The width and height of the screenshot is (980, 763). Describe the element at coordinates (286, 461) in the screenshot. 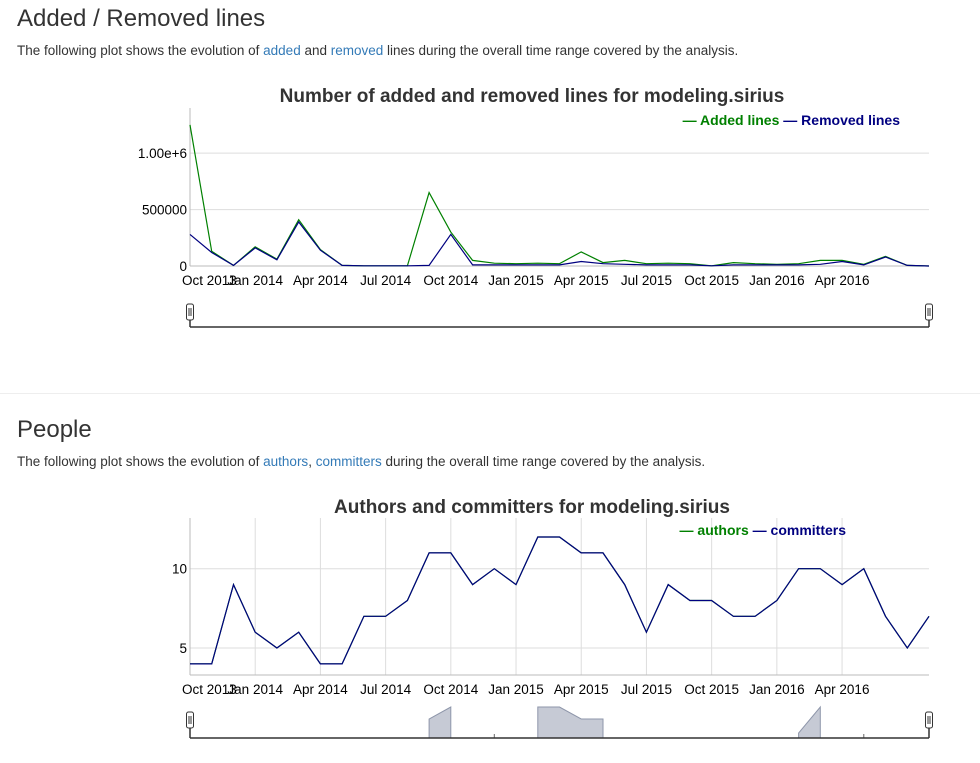

I see `authors-link: authors` at that location.